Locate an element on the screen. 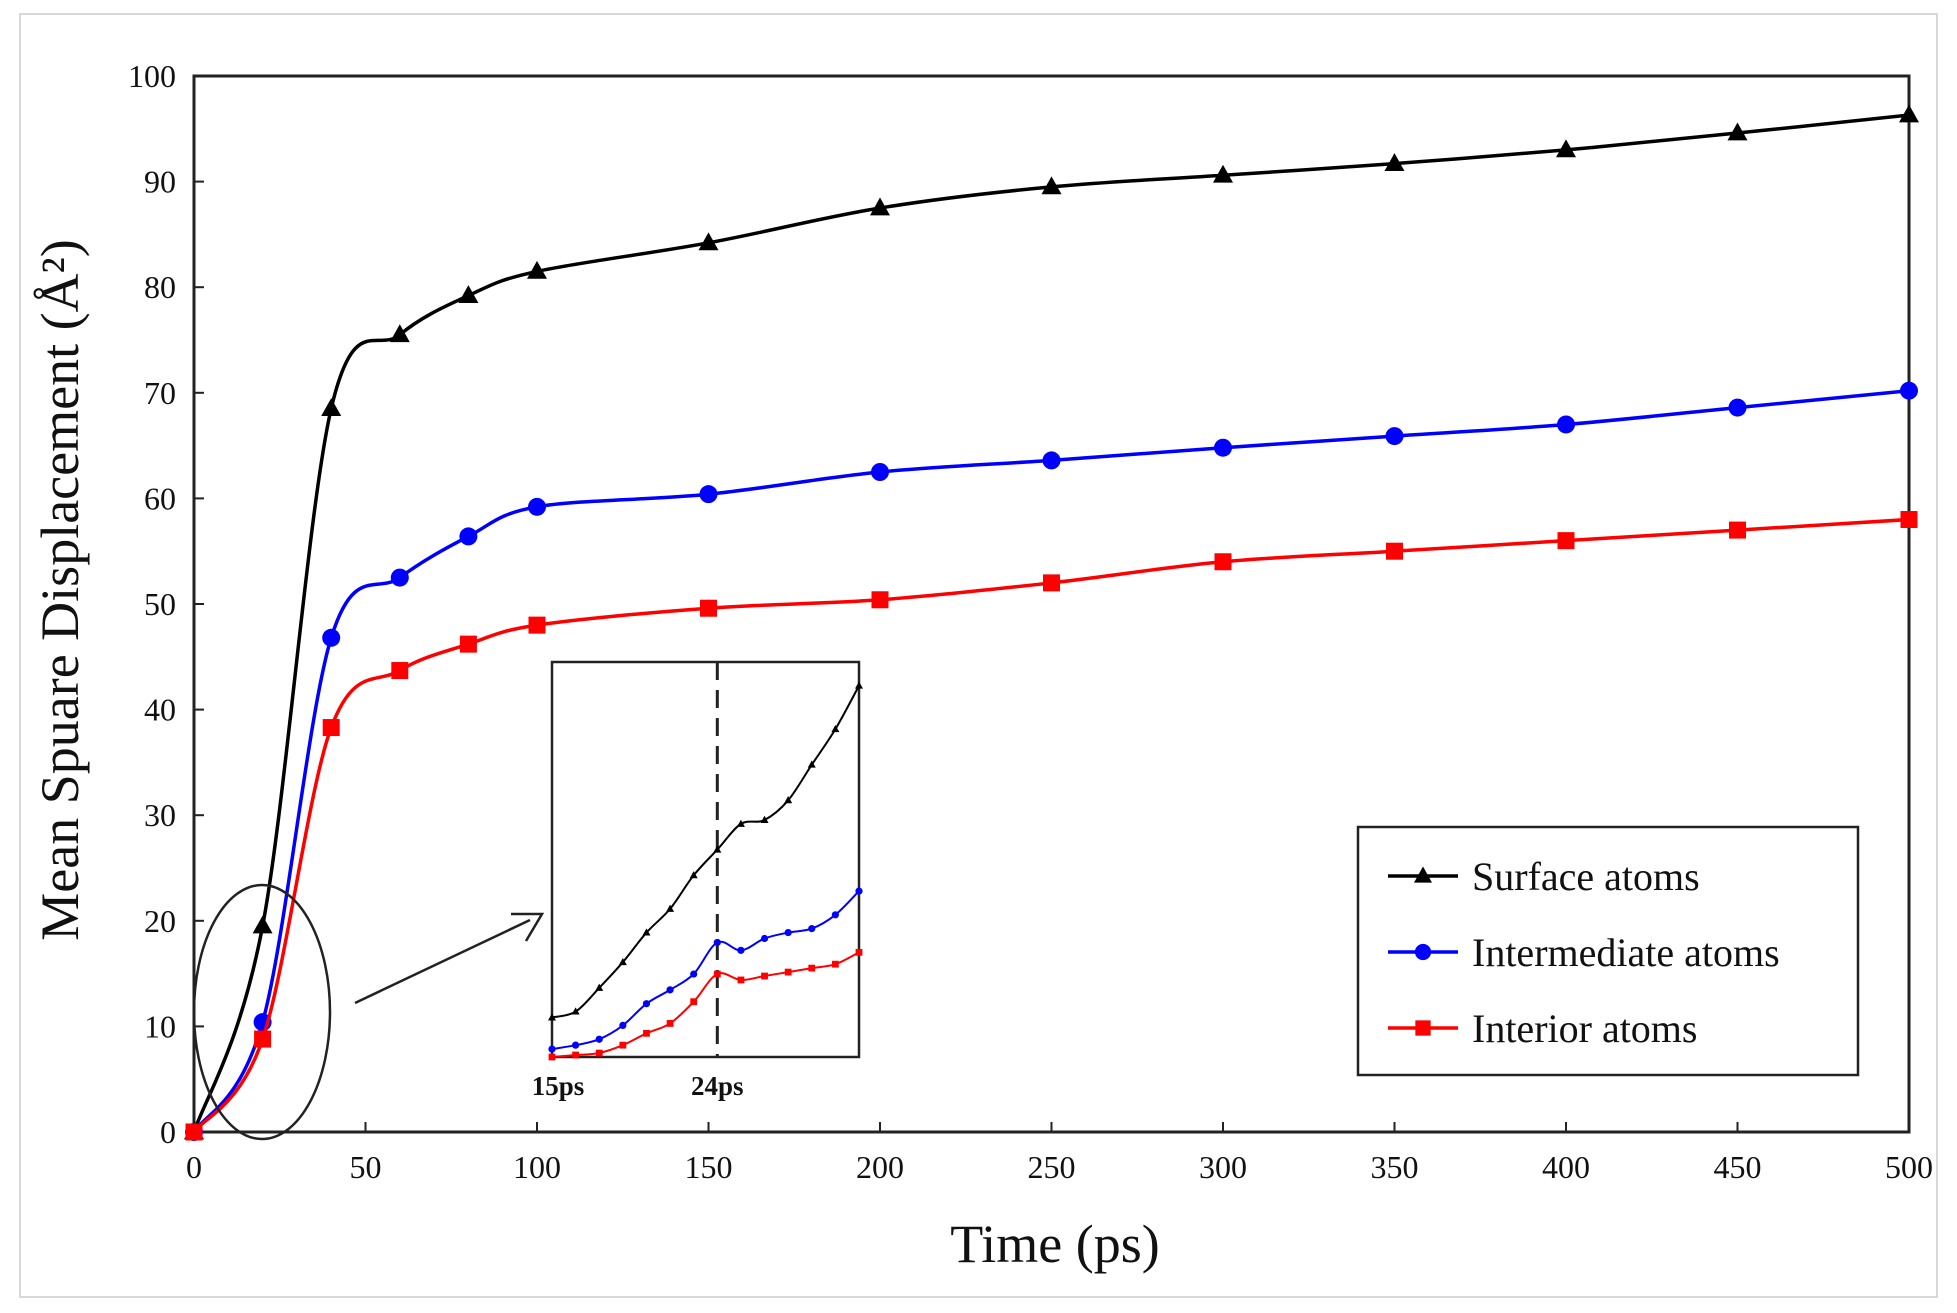 This screenshot has width=1957, height=1313. x-tick-label: 450 is located at coordinates (1738, 1167).